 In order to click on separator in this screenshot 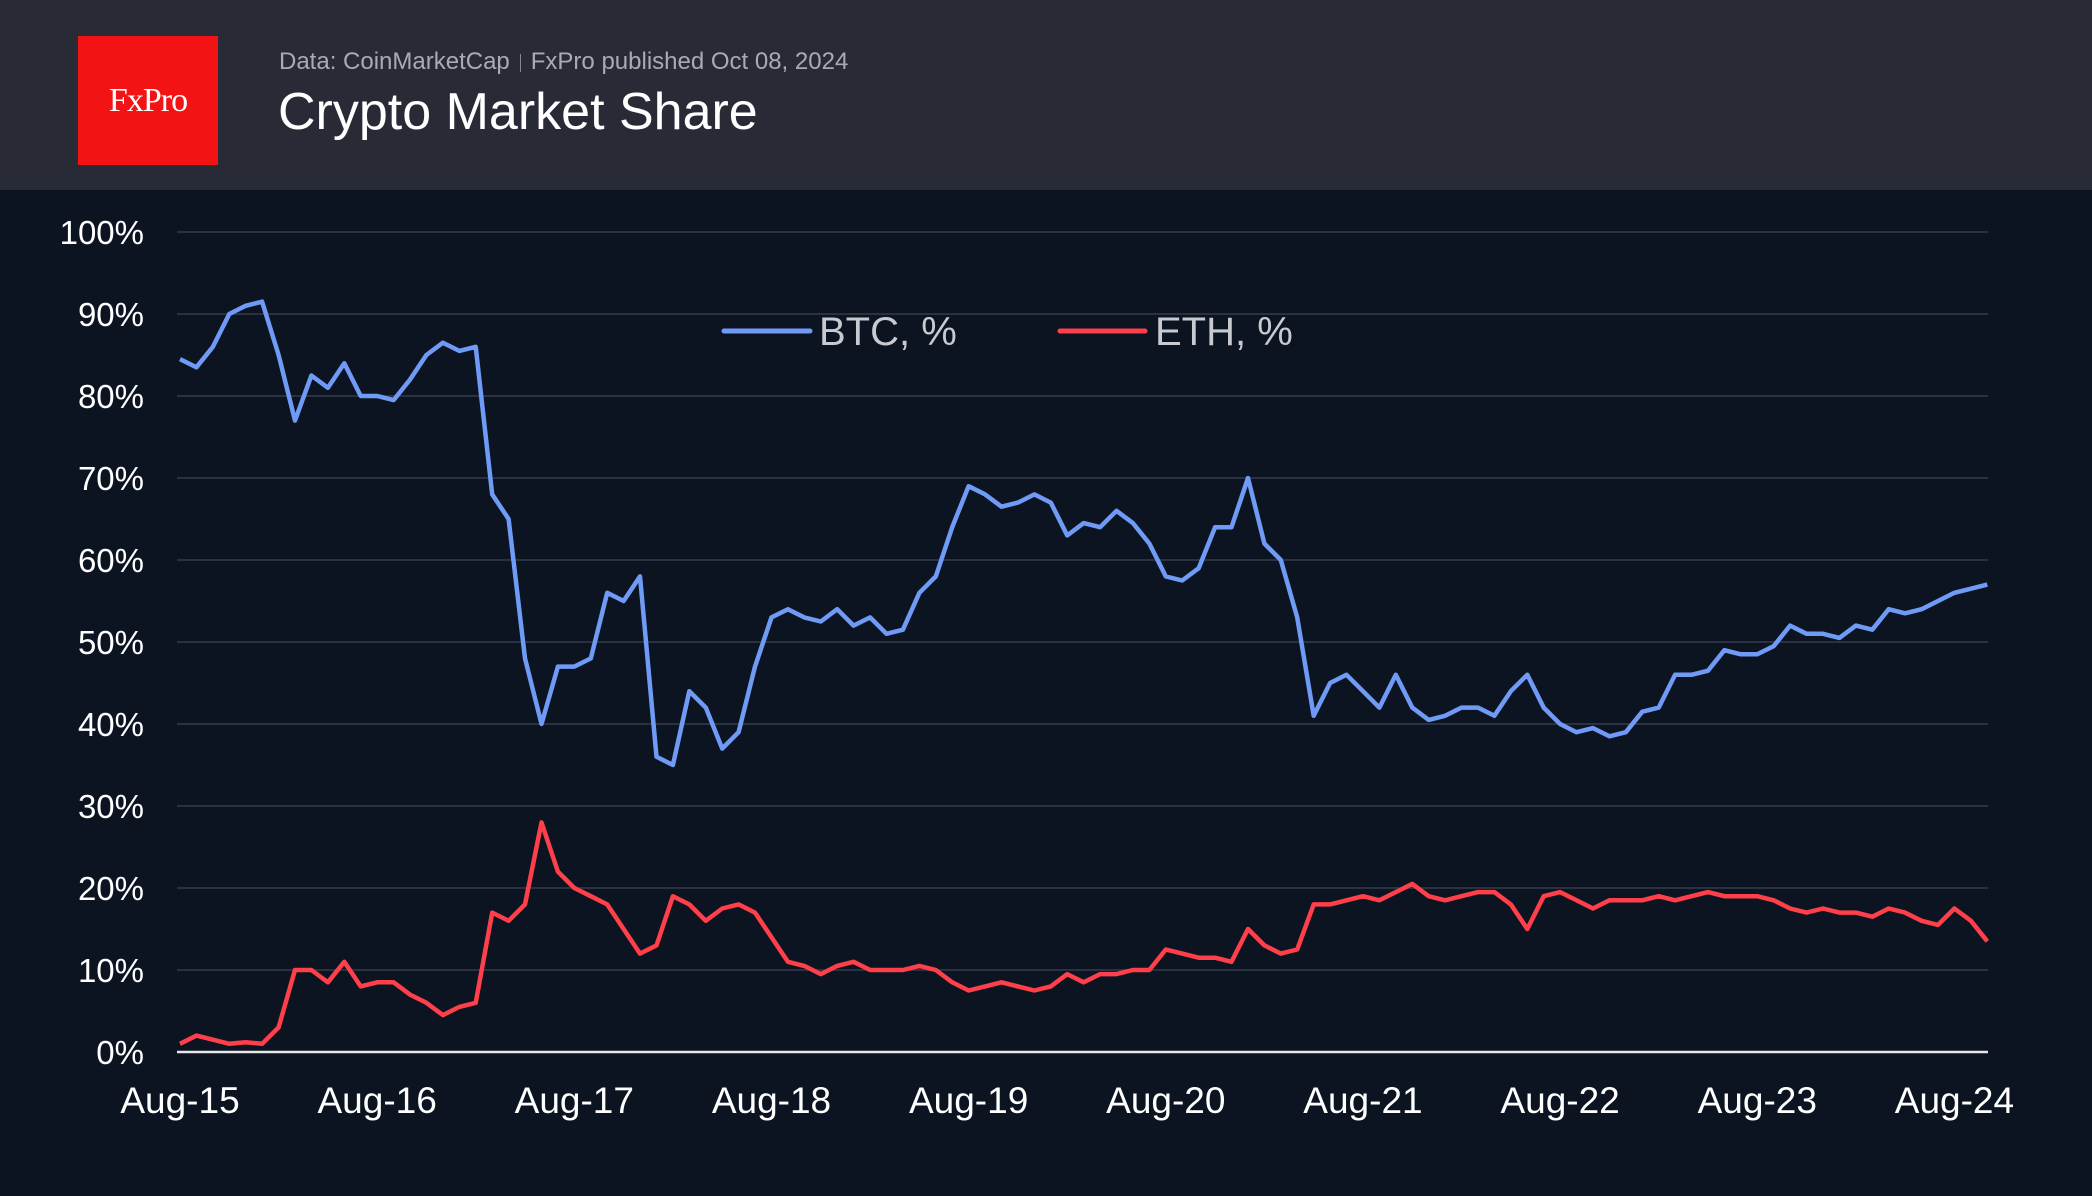, I will do `click(520, 62)`.